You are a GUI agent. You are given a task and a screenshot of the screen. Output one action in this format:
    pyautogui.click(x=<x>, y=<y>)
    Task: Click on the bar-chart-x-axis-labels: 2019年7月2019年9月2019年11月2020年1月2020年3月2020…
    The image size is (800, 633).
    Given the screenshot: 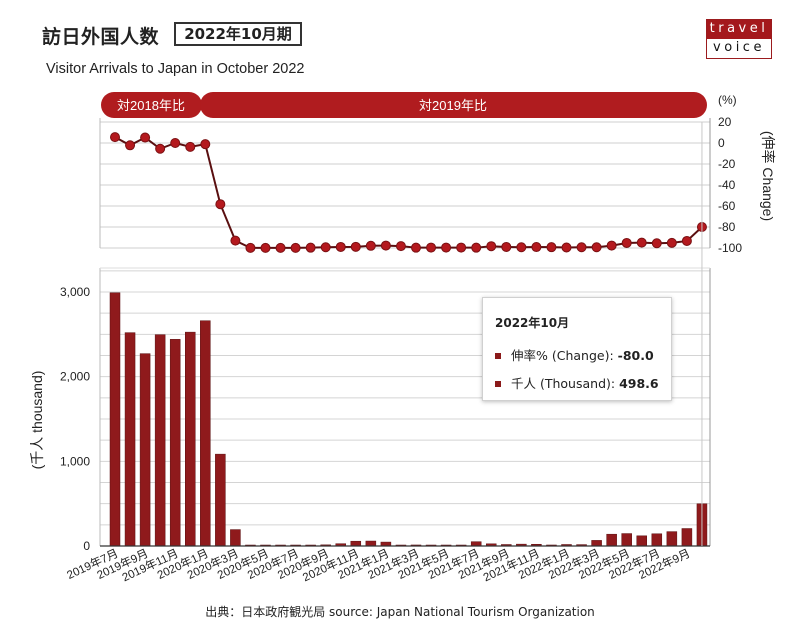 What is the action you would take?
    pyautogui.click(x=379, y=565)
    